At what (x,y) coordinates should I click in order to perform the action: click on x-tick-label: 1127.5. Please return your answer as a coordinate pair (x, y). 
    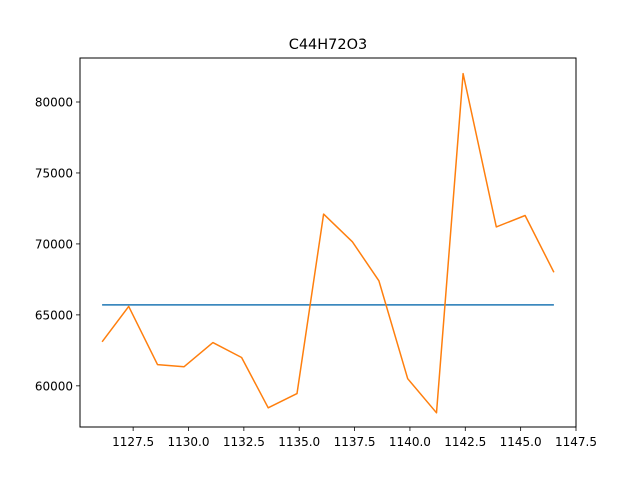
    Looking at the image, I should click on (133, 442).